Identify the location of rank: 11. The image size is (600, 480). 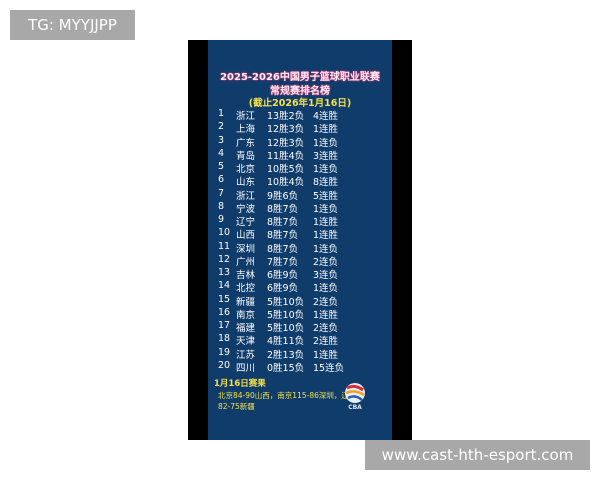
(224, 246).